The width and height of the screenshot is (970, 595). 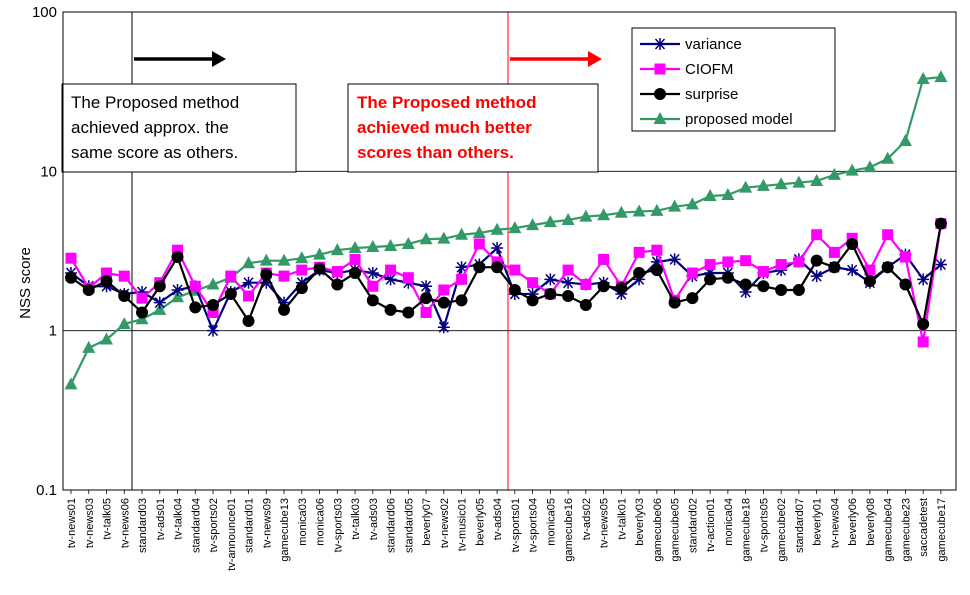 What do you see at coordinates (711, 525) in the screenshot?
I see `x-tick-label: tv-action01` at bounding box center [711, 525].